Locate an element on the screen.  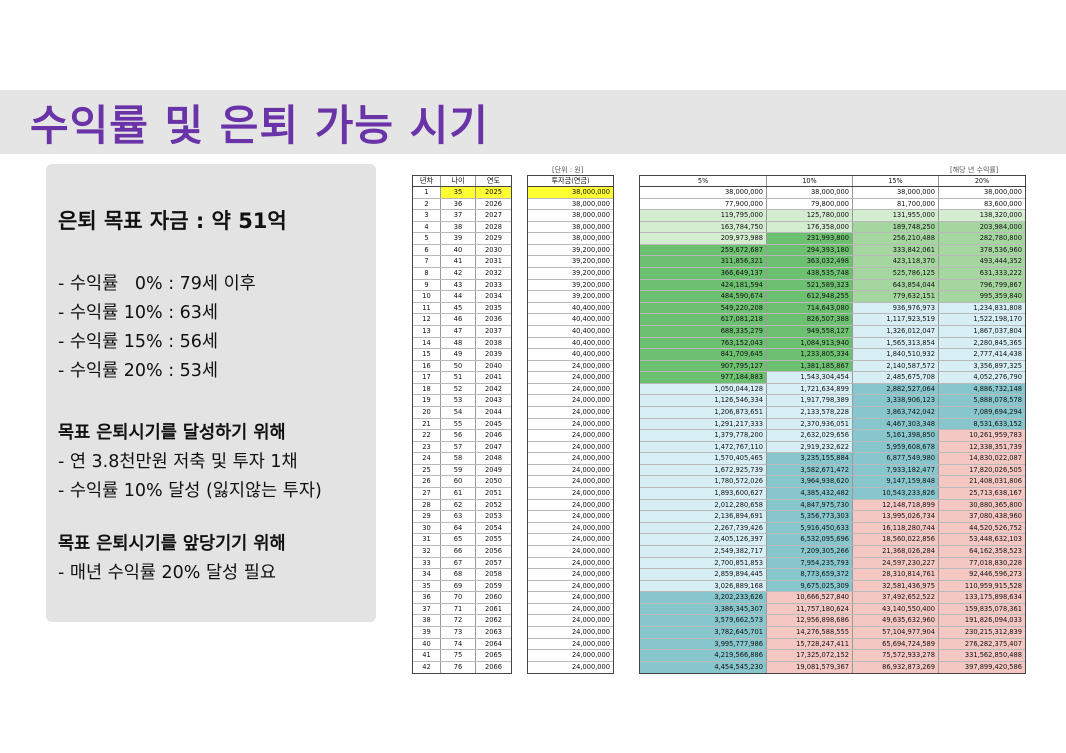
value-15pct-cell: 65,694,724,589 is located at coordinates (896, 644).